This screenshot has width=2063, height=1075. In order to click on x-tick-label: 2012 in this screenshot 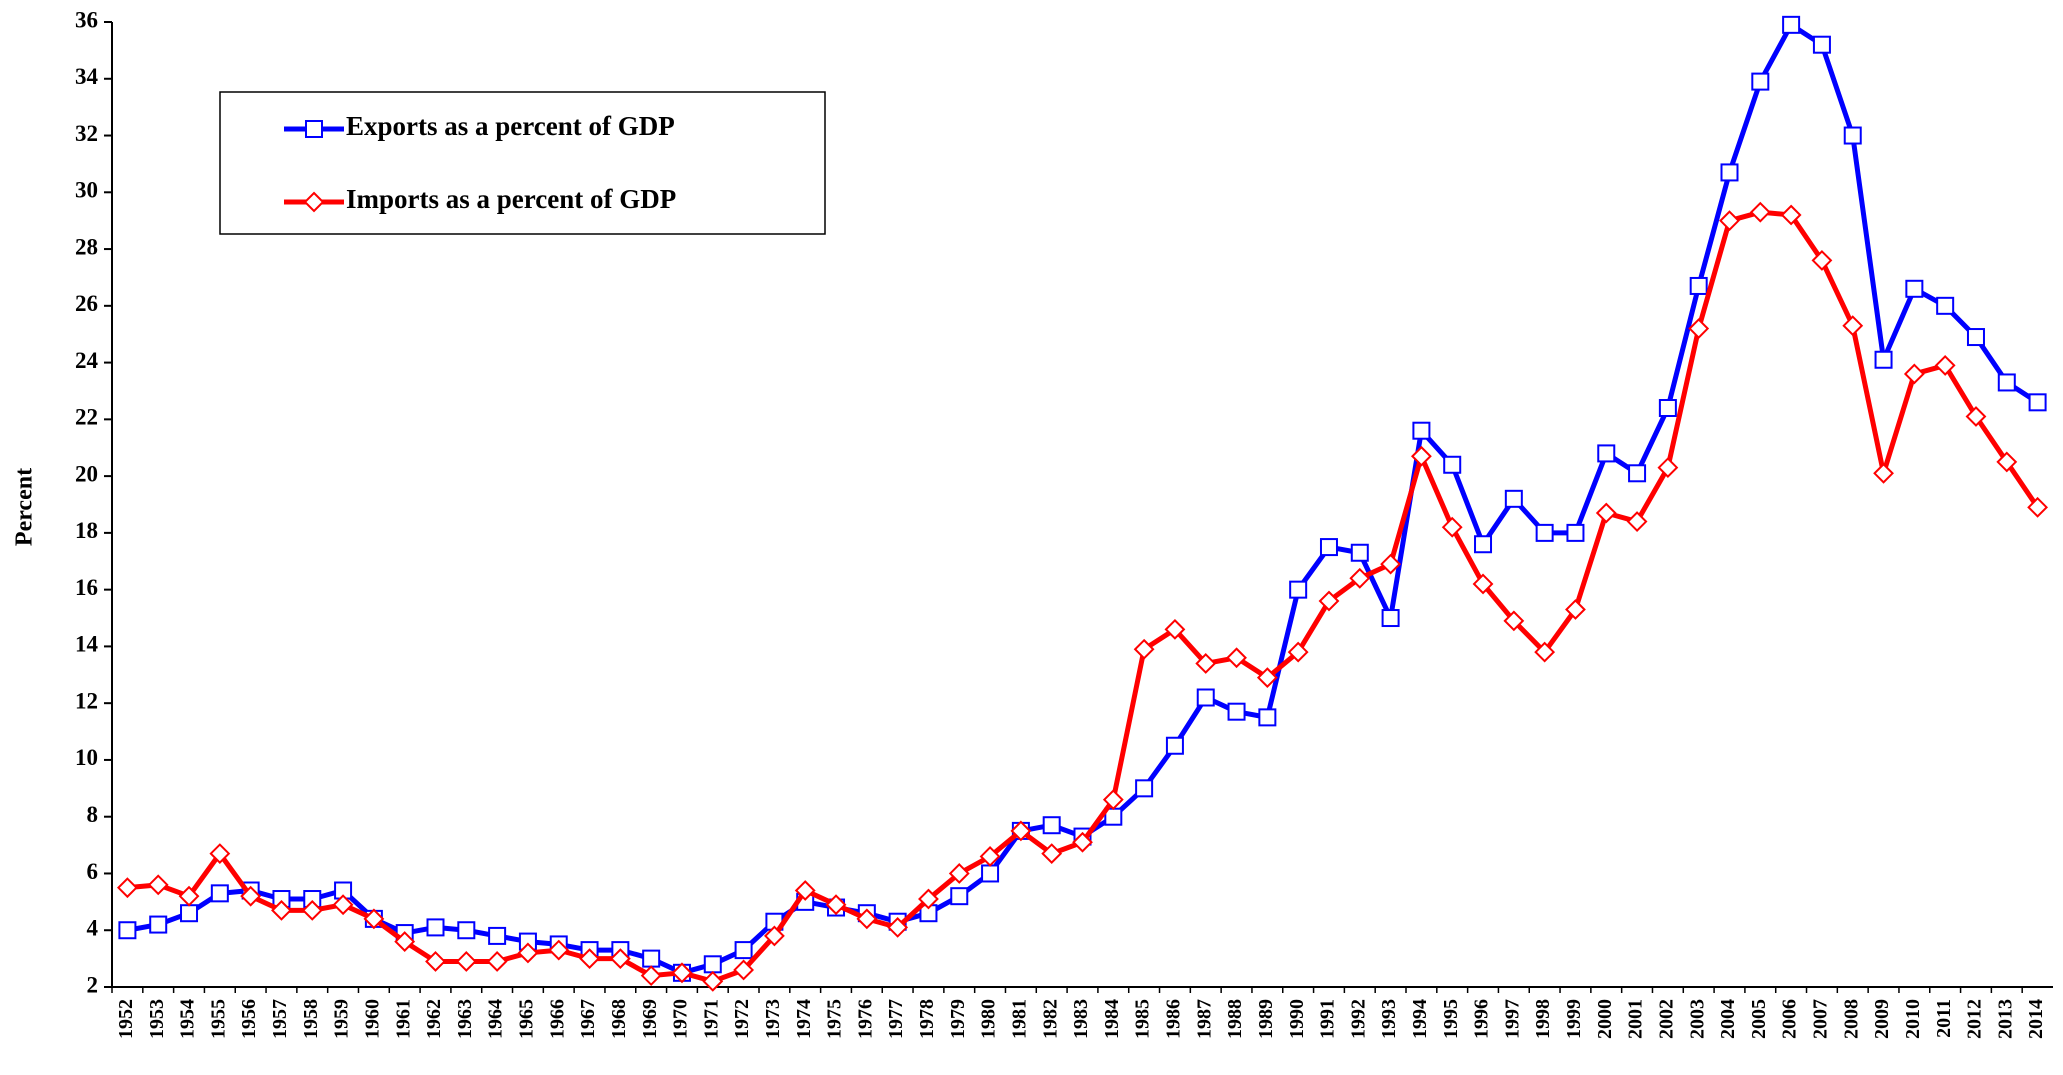, I will do `click(1975, 1019)`.